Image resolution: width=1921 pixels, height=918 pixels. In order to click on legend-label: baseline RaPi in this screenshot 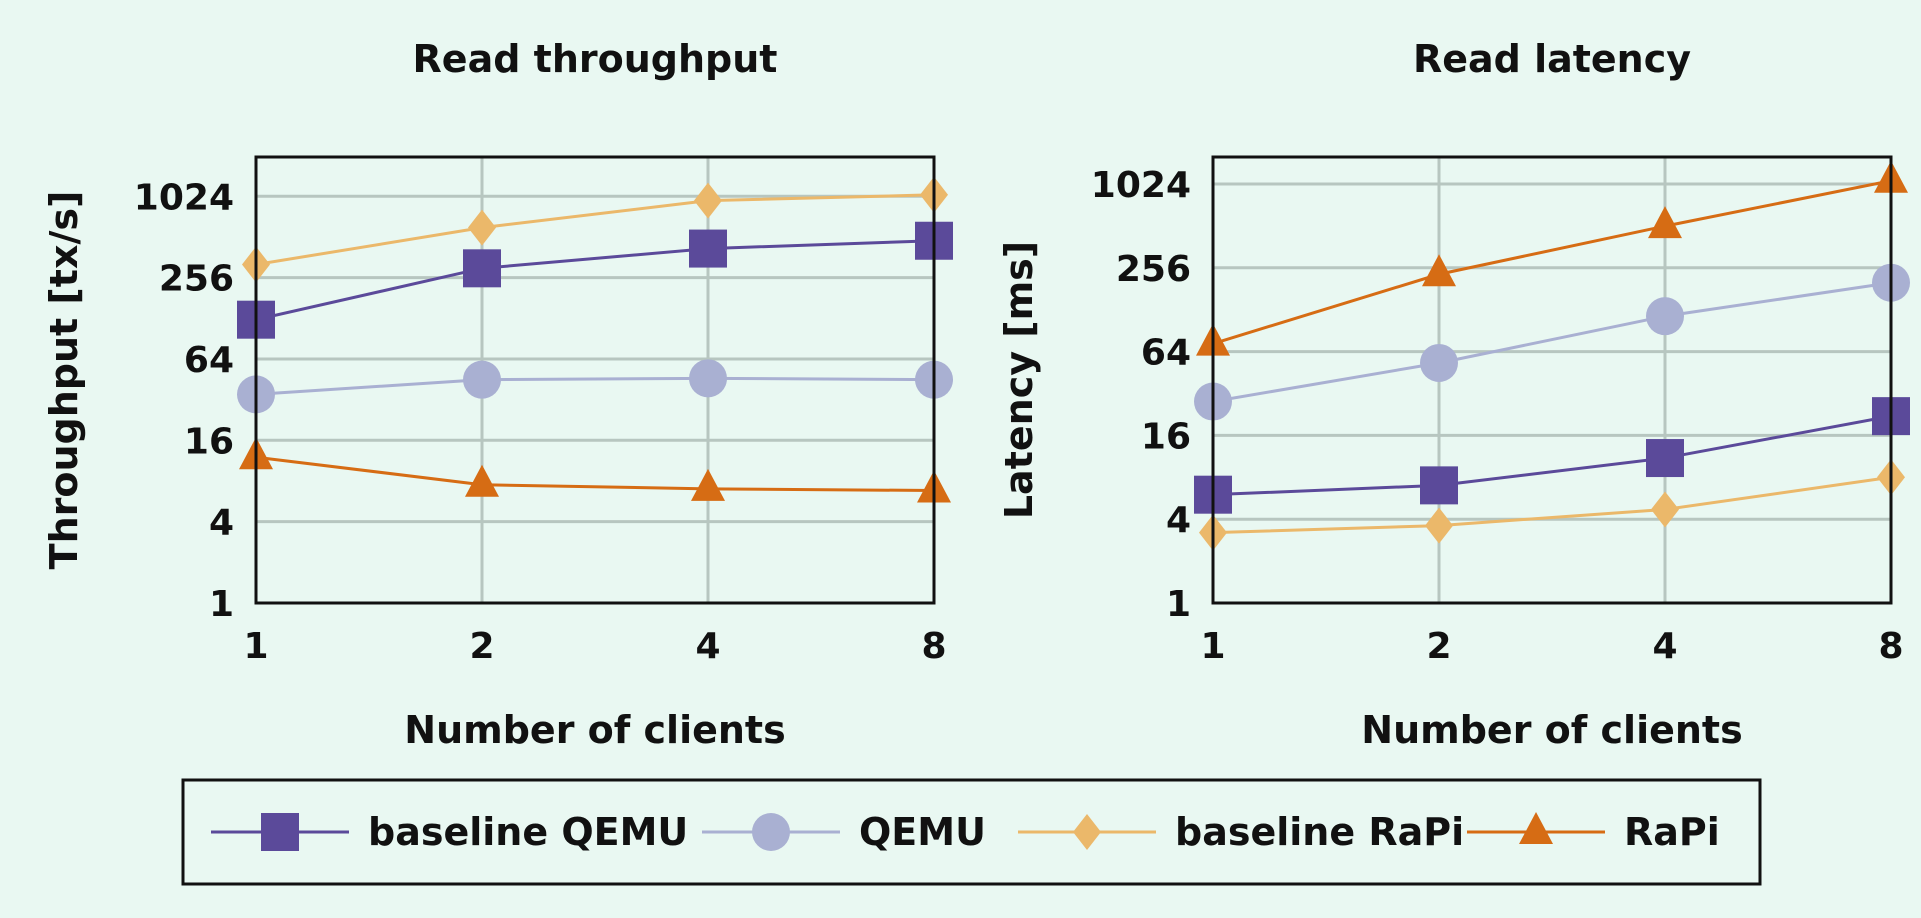, I will do `click(1319, 832)`.